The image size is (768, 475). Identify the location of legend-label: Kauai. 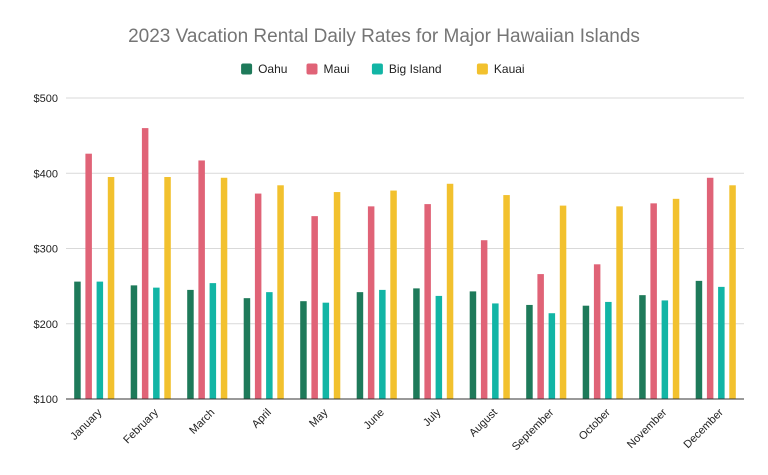
(509, 69).